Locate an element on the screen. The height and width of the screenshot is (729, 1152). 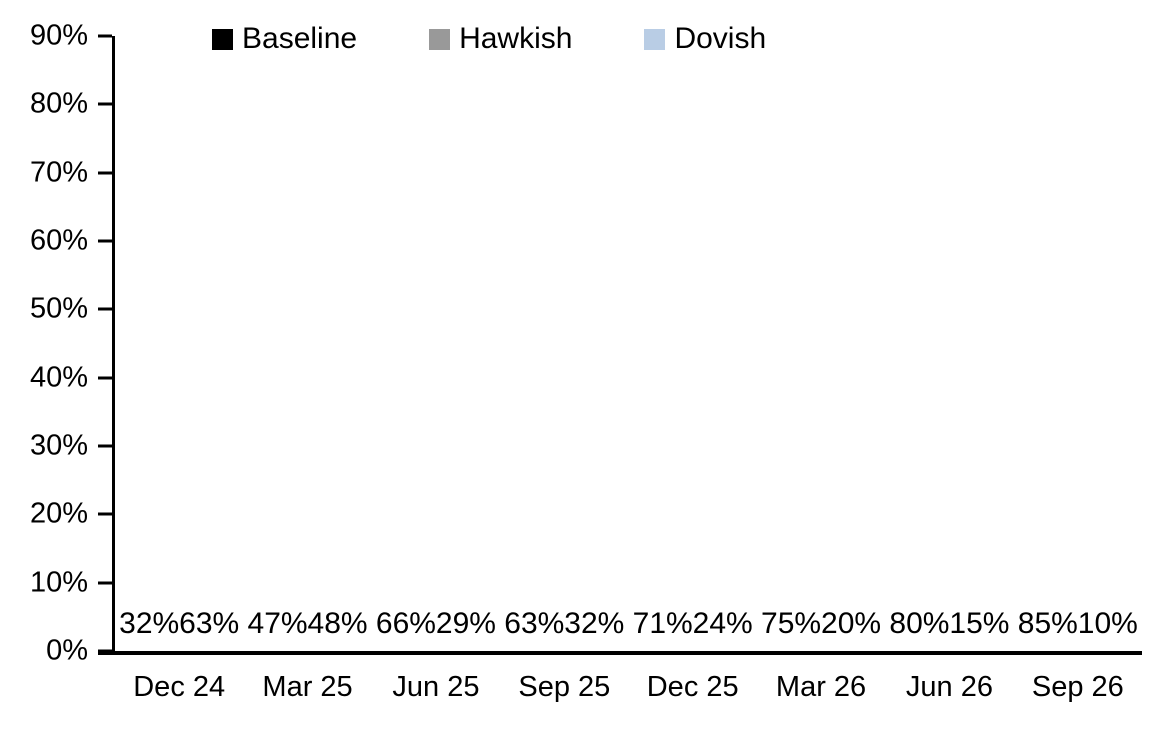
dovish-data-label: 63% is located at coordinates (209, 623).